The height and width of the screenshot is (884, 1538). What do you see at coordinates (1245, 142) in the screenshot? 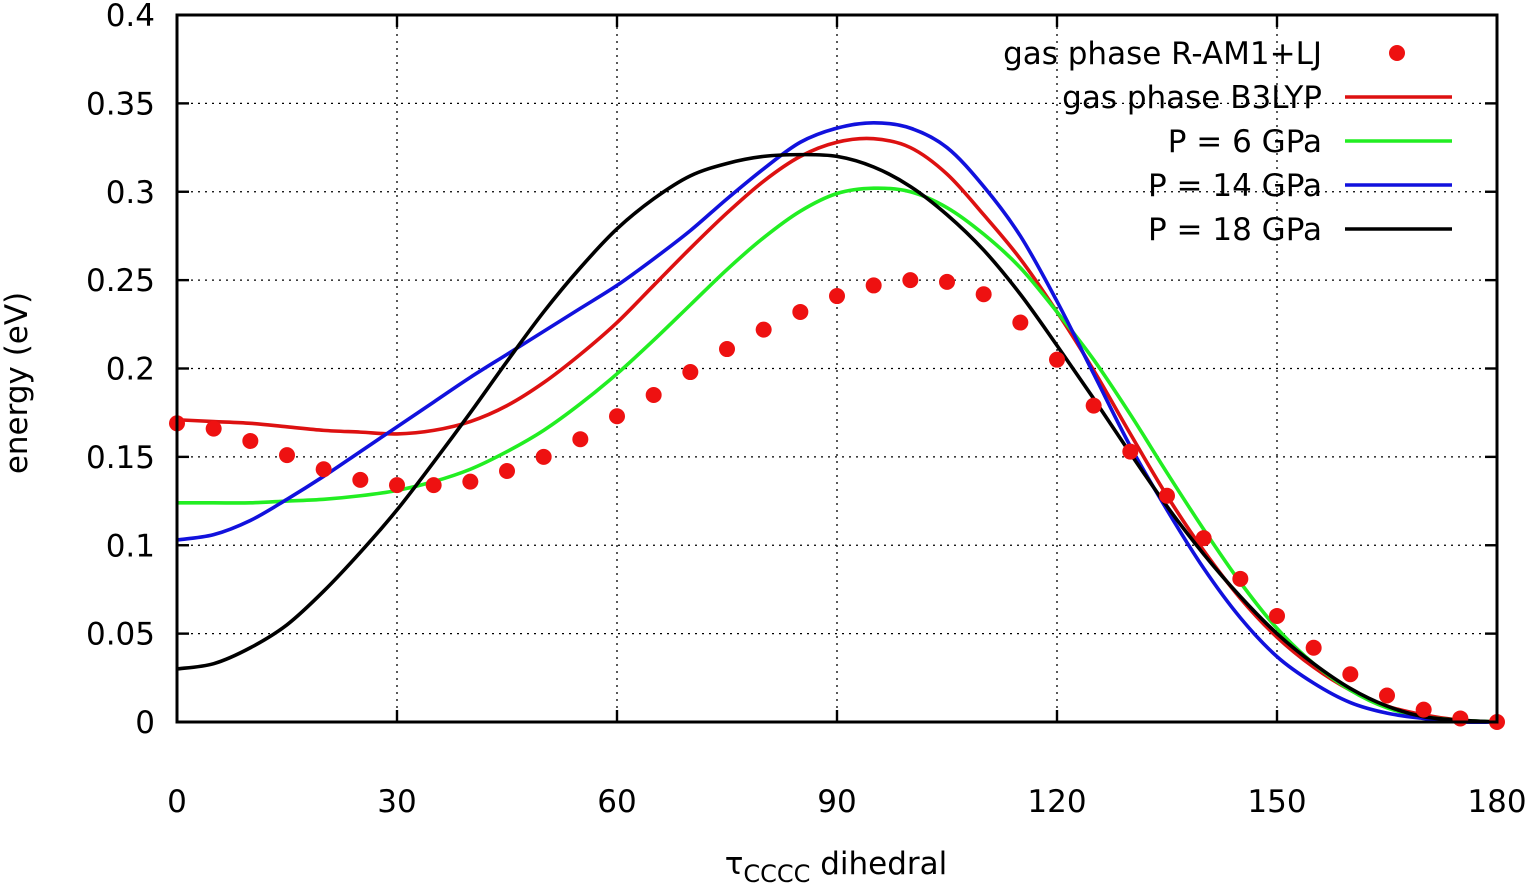
I see `legend-label: P = 6 GPa` at bounding box center [1245, 142].